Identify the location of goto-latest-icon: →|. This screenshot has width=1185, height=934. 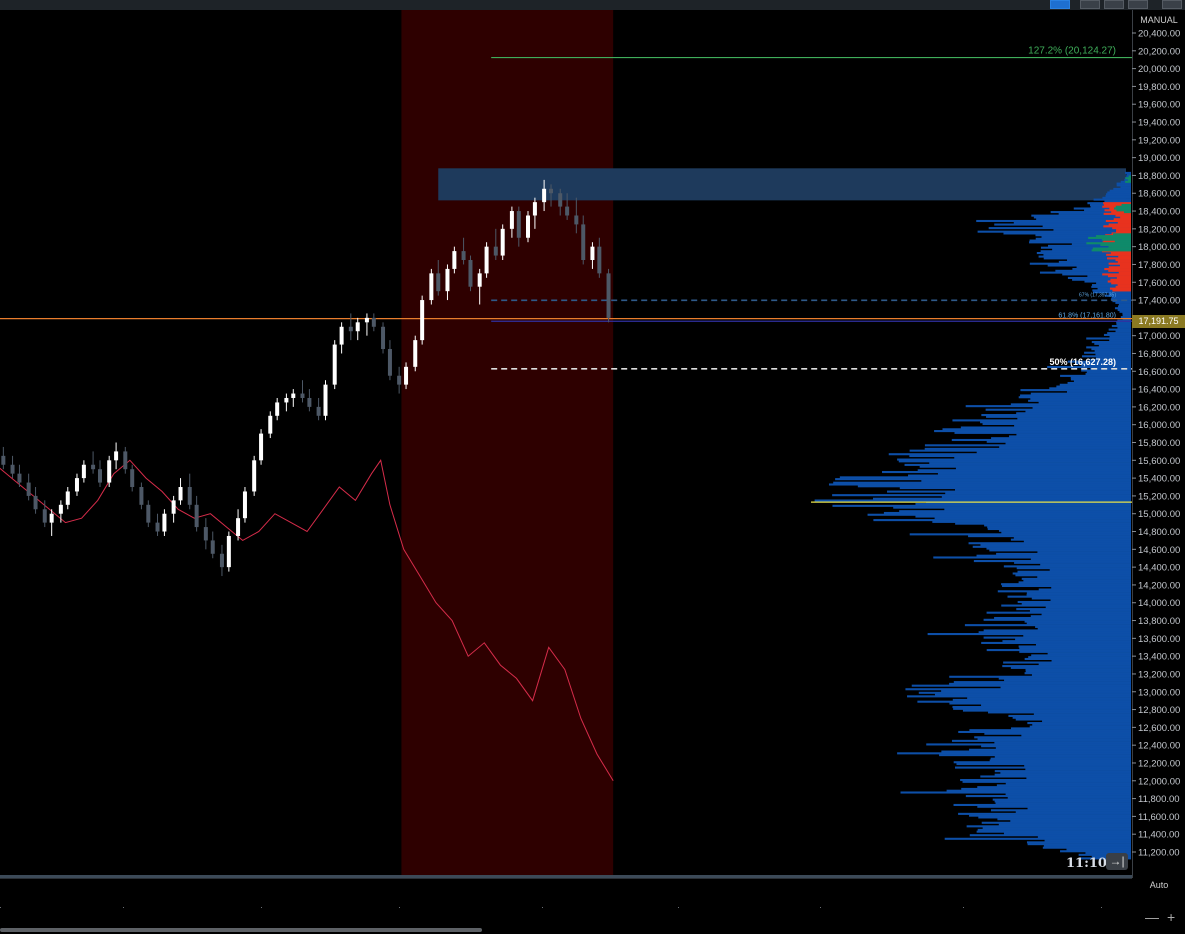
(1117, 861).